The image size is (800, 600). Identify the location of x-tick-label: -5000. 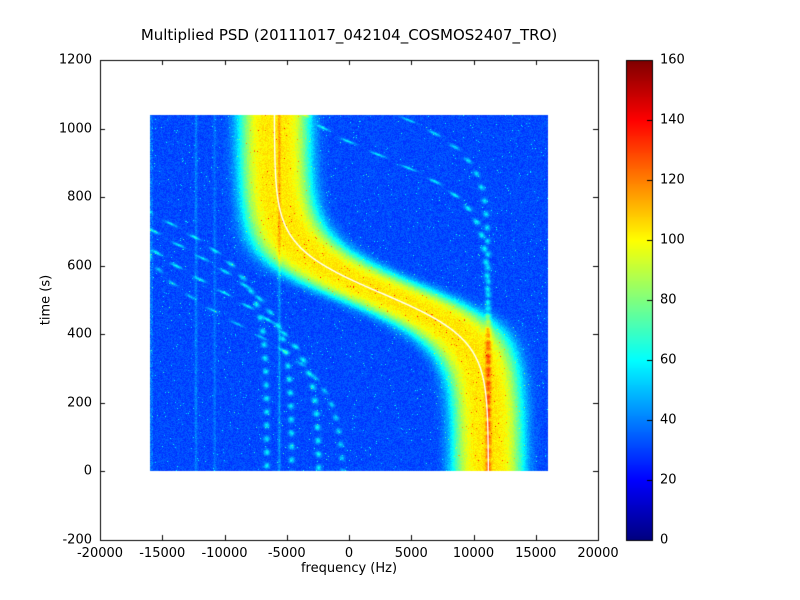
(286, 553).